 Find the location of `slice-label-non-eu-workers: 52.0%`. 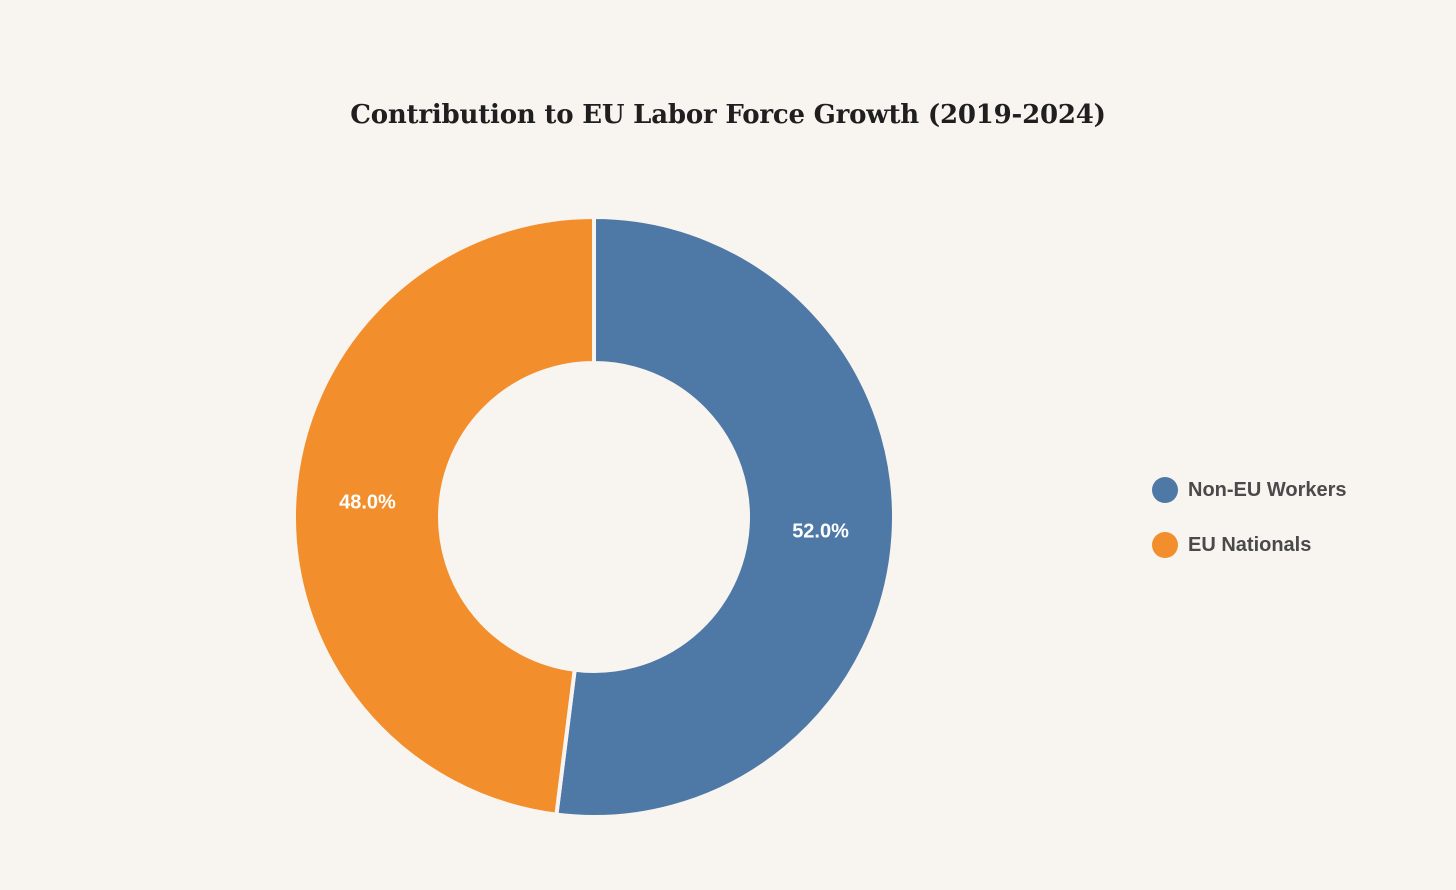

slice-label-non-eu-workers: 52.0% is located at coordinates (820, 531).